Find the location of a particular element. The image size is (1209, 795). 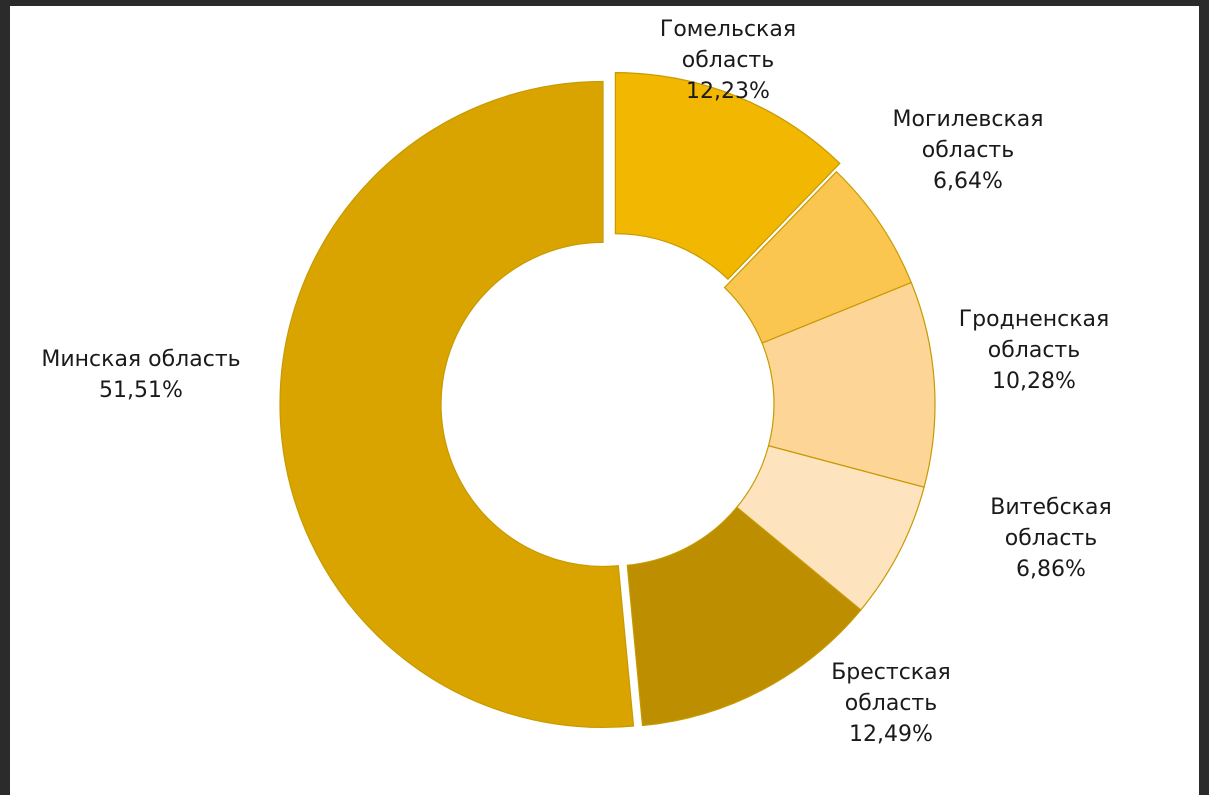

slice-label-3-line-1: Гродненская is located at coordinates (1034, 319).